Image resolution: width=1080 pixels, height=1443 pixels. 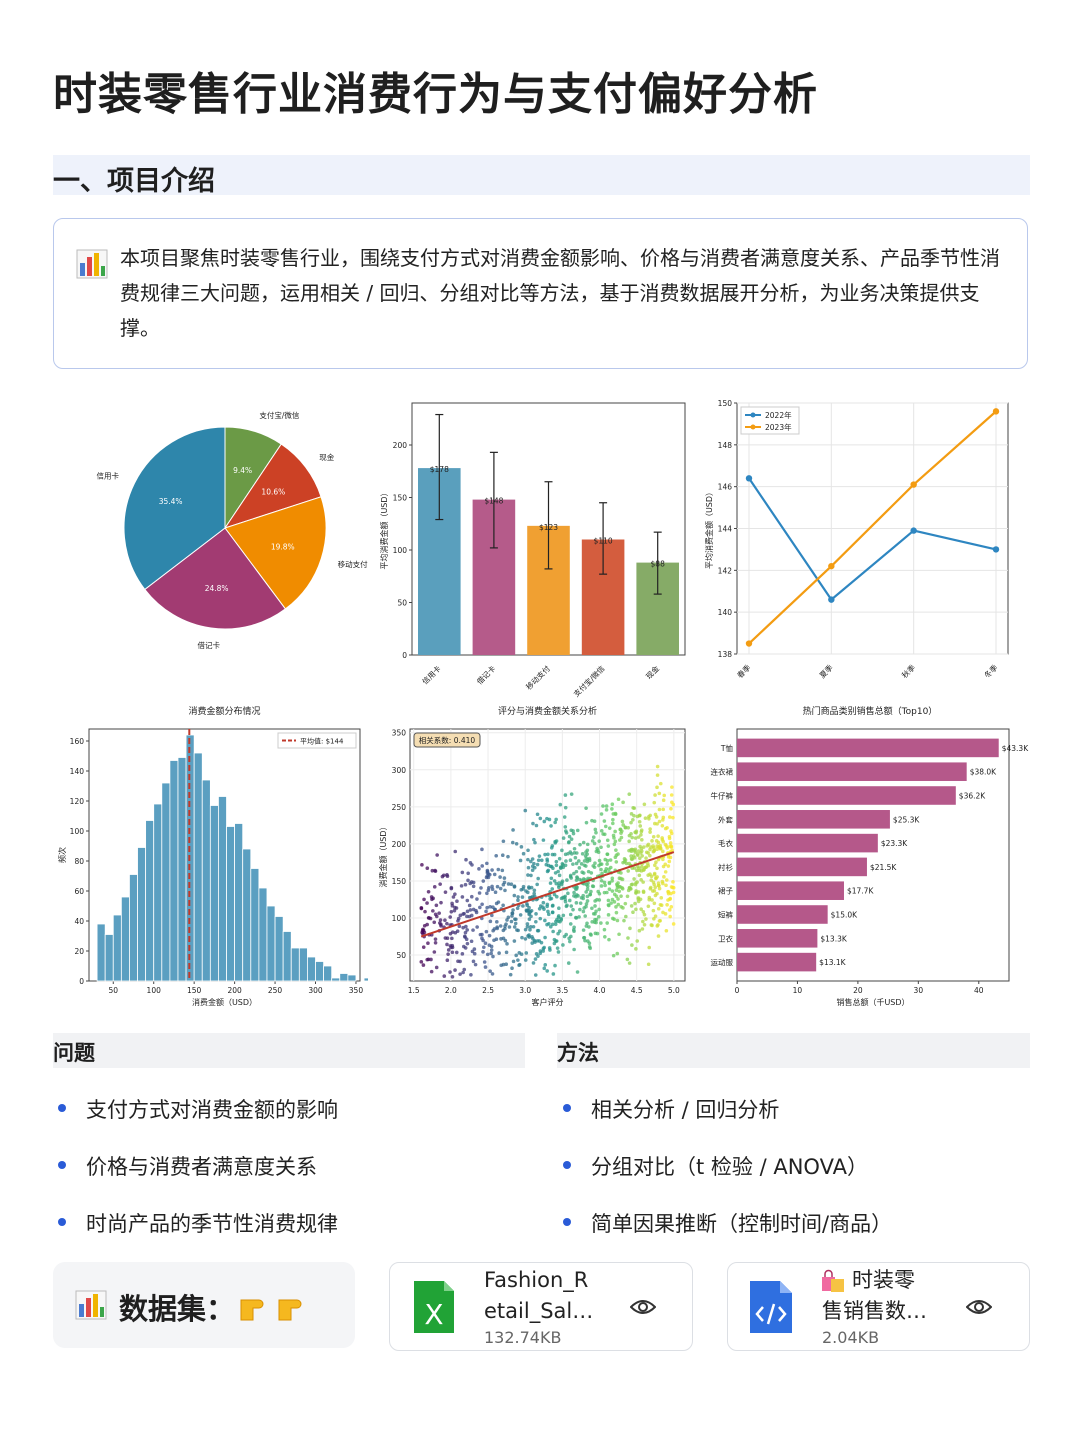 What do you see at coordinates (548, 1002) in the screenshot?
I see `x-axis-label: 客户评分` at bounding box center [548, 1002].